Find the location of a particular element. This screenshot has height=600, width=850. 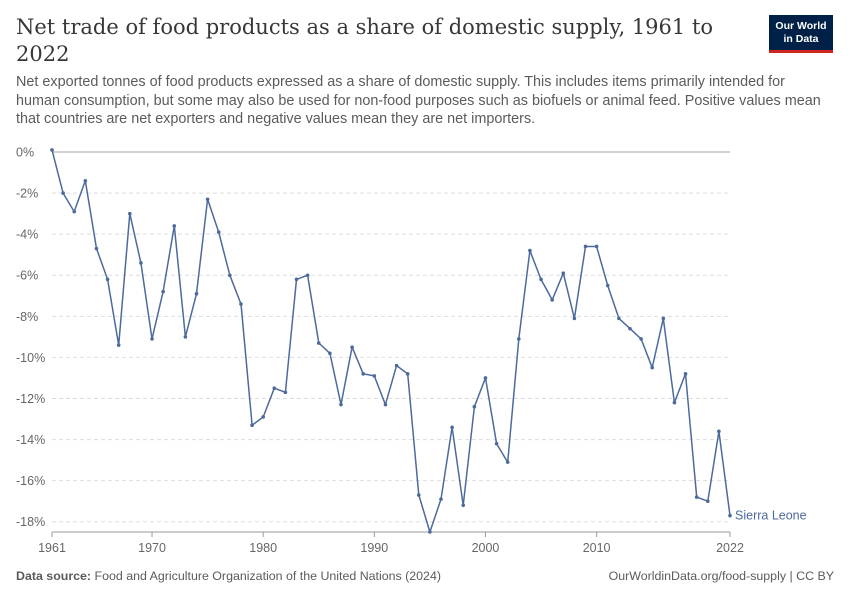

y-tick-label: -10% is located at coordinates (30, 358).